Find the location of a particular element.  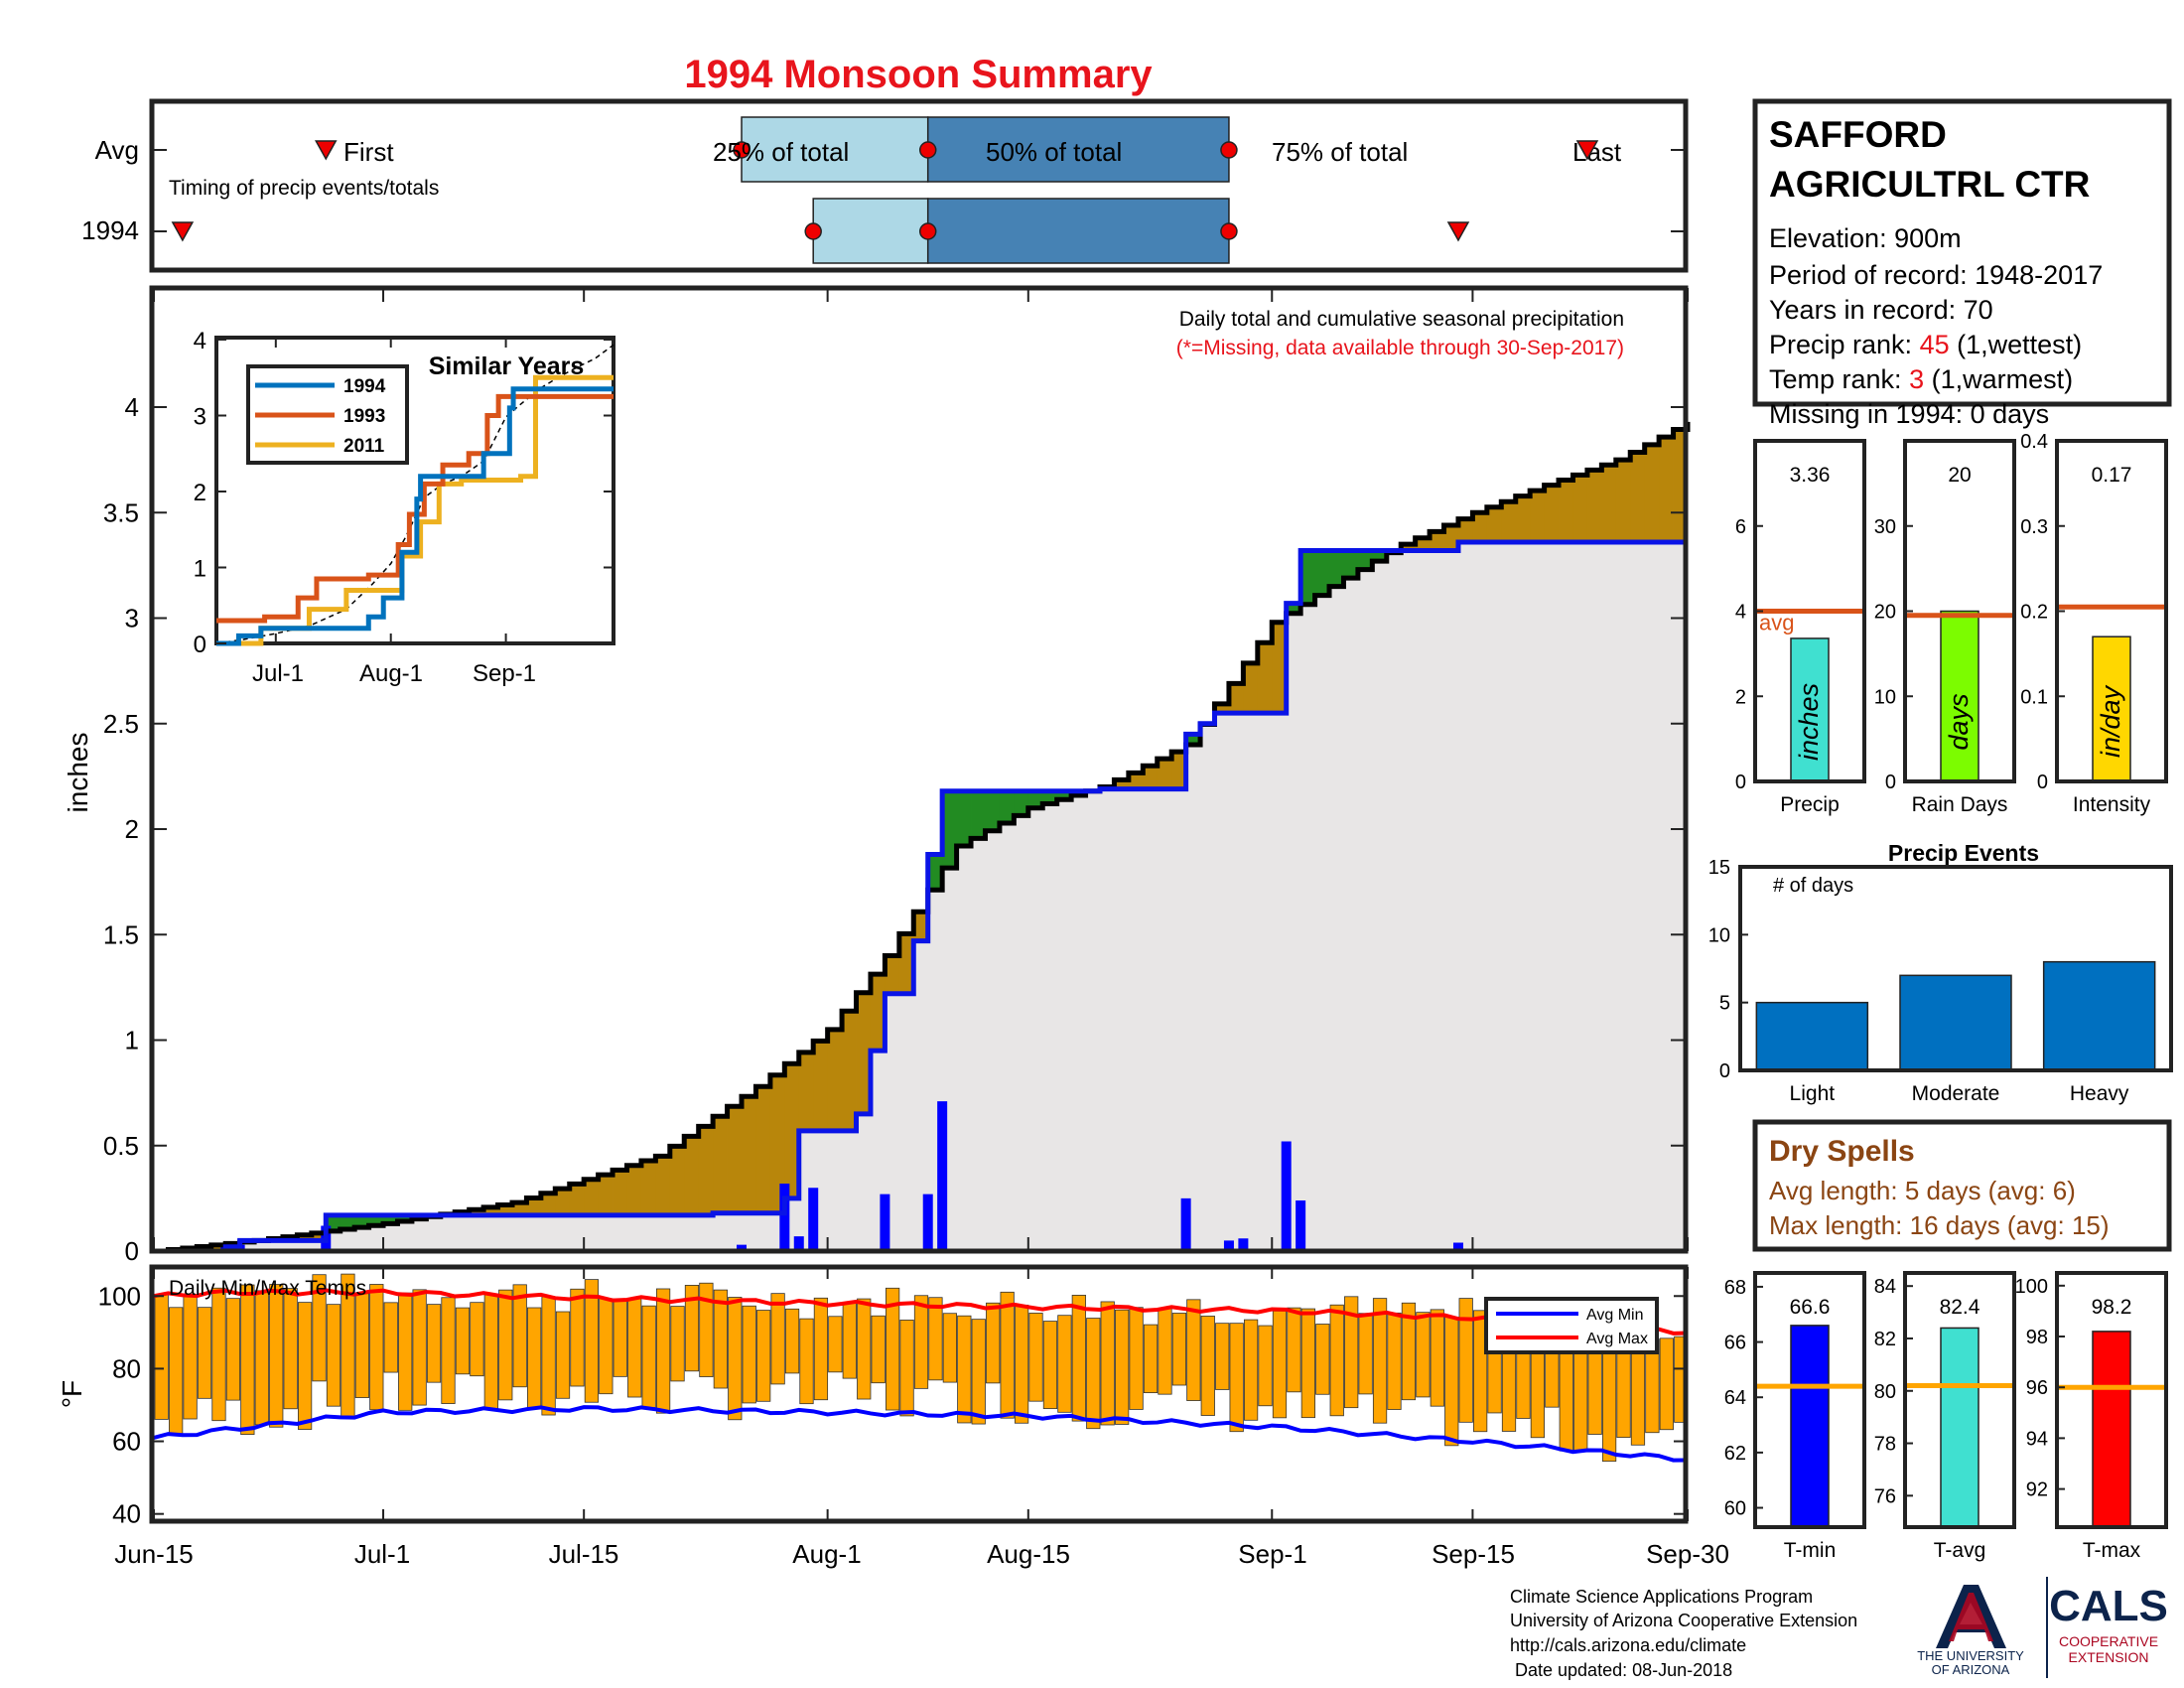

t-min-ytick-label: 68 is located at coordinates (1735, 1288).